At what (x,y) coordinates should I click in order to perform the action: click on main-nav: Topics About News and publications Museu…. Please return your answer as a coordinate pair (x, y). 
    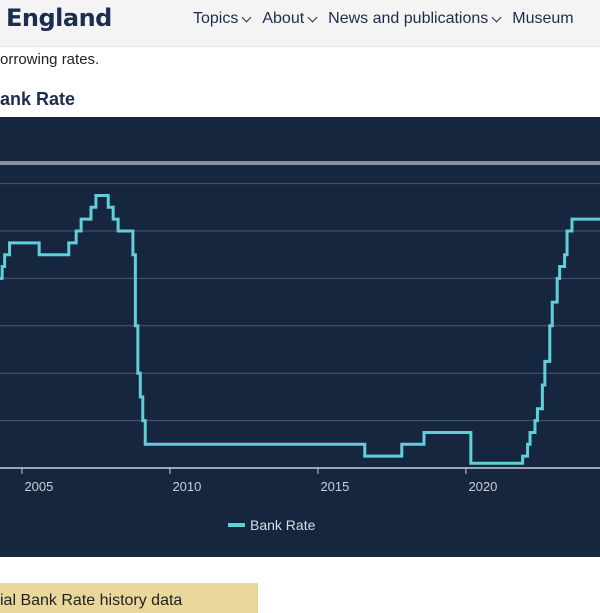
    Looking at the image, I should click on (383, 19).